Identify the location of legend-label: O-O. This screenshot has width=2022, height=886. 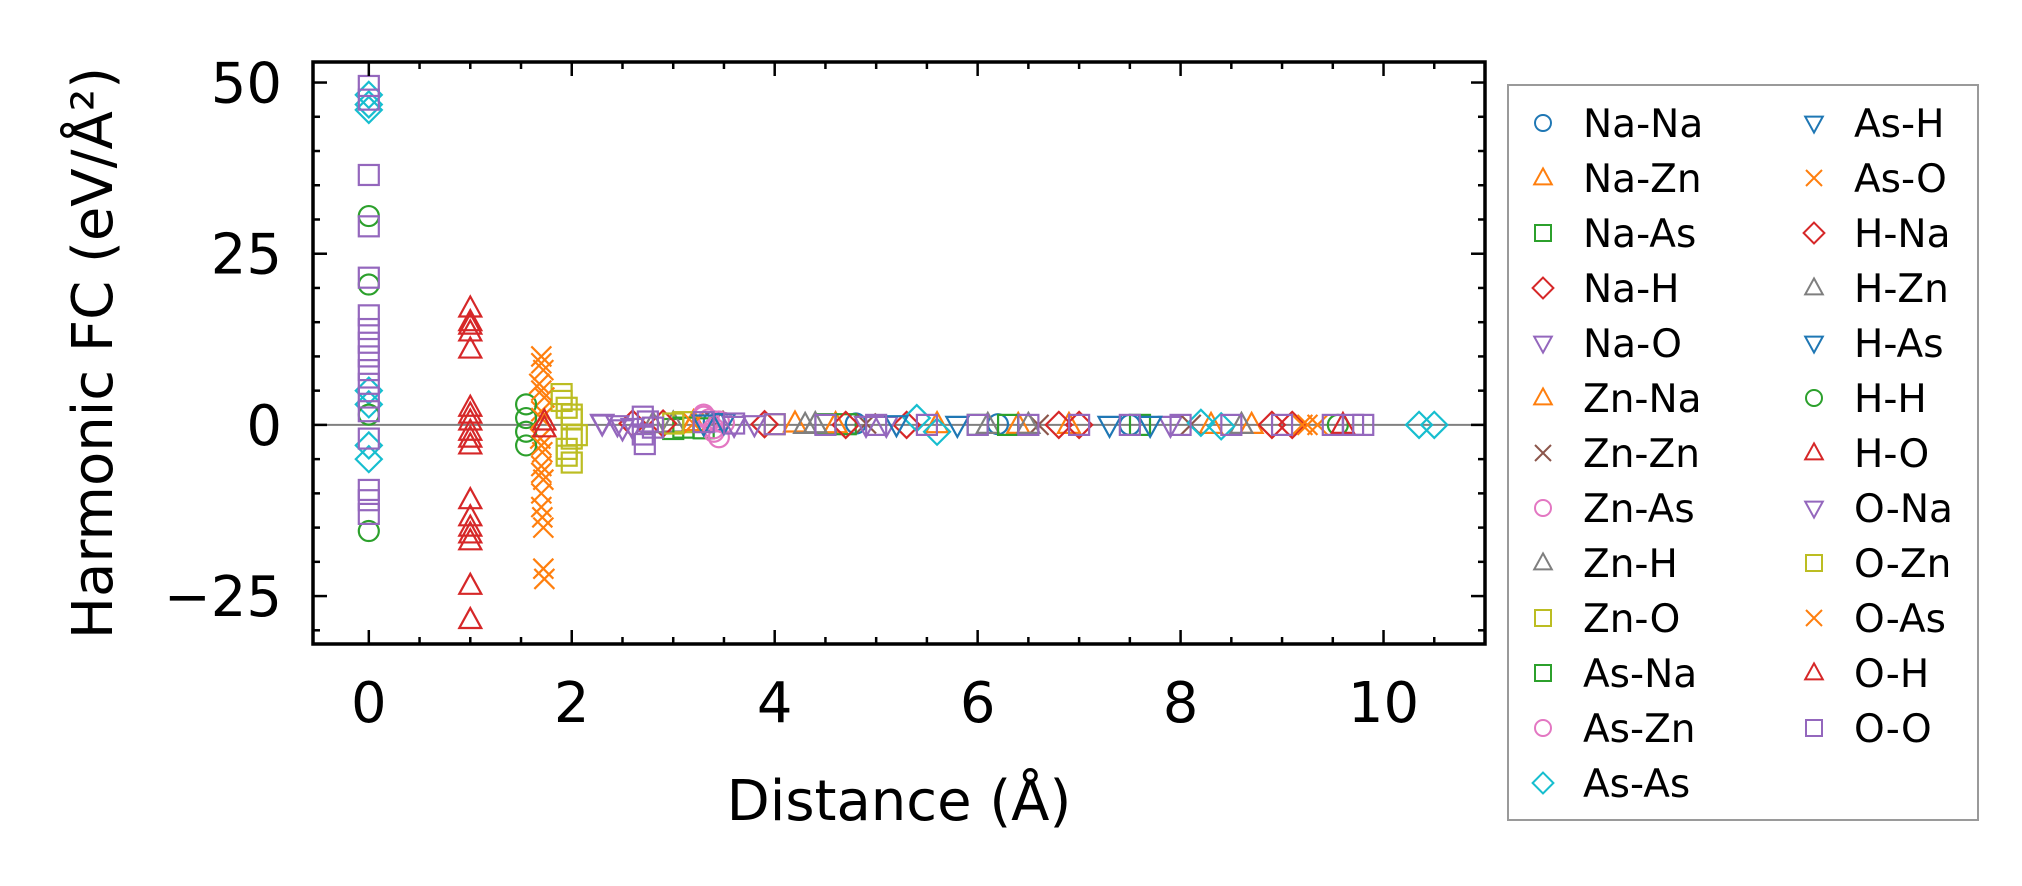
(1893, 729).